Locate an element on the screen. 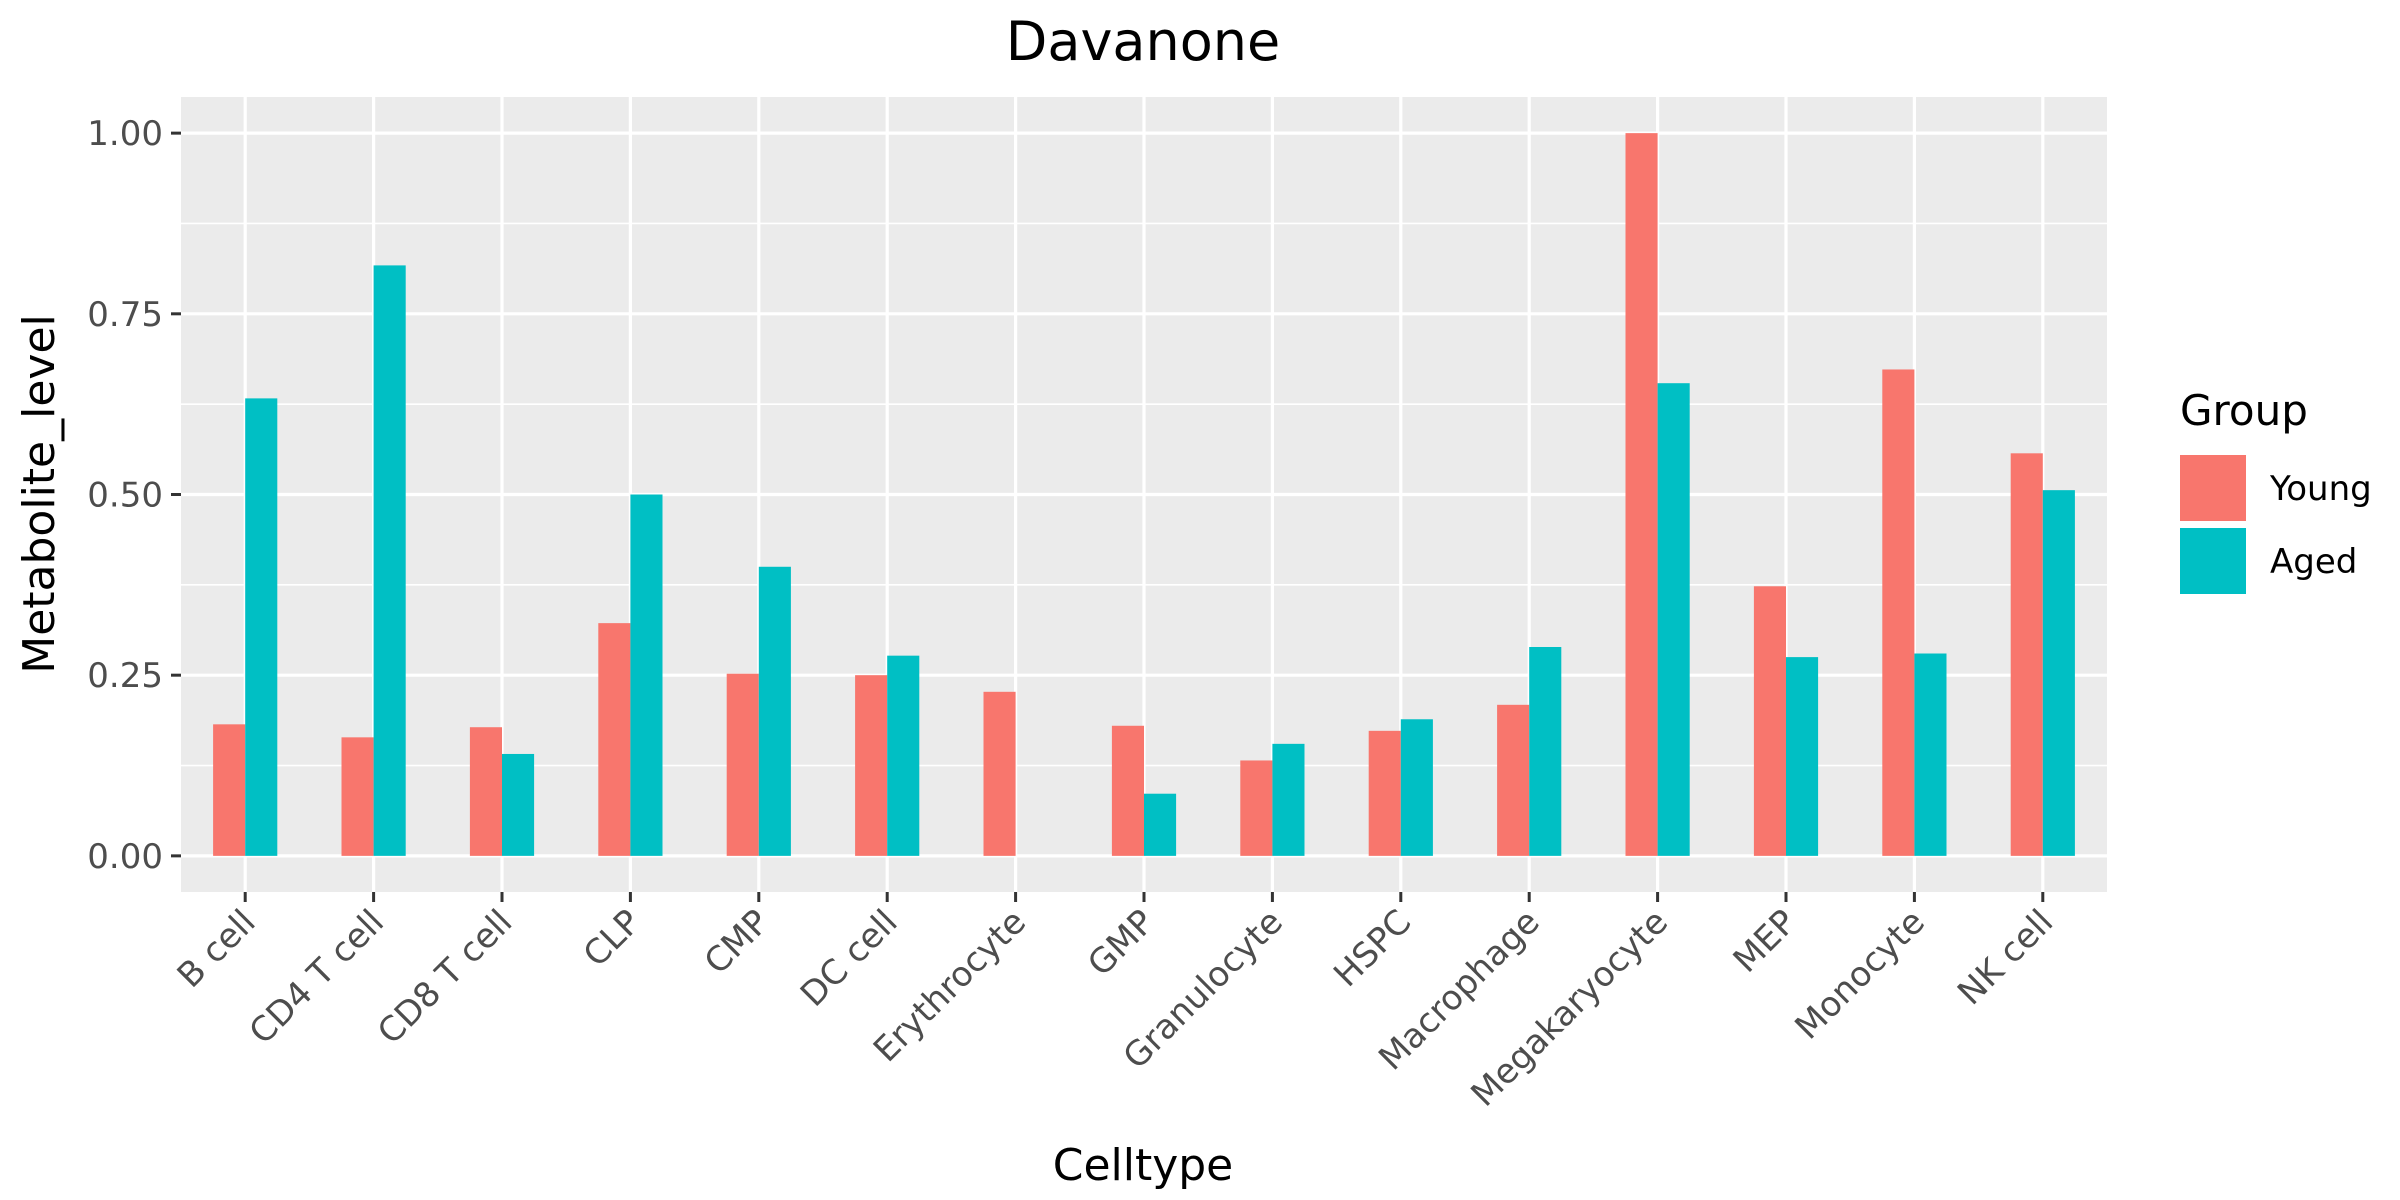  bar-aged-macrophage is located at coordinates (1545, 751).